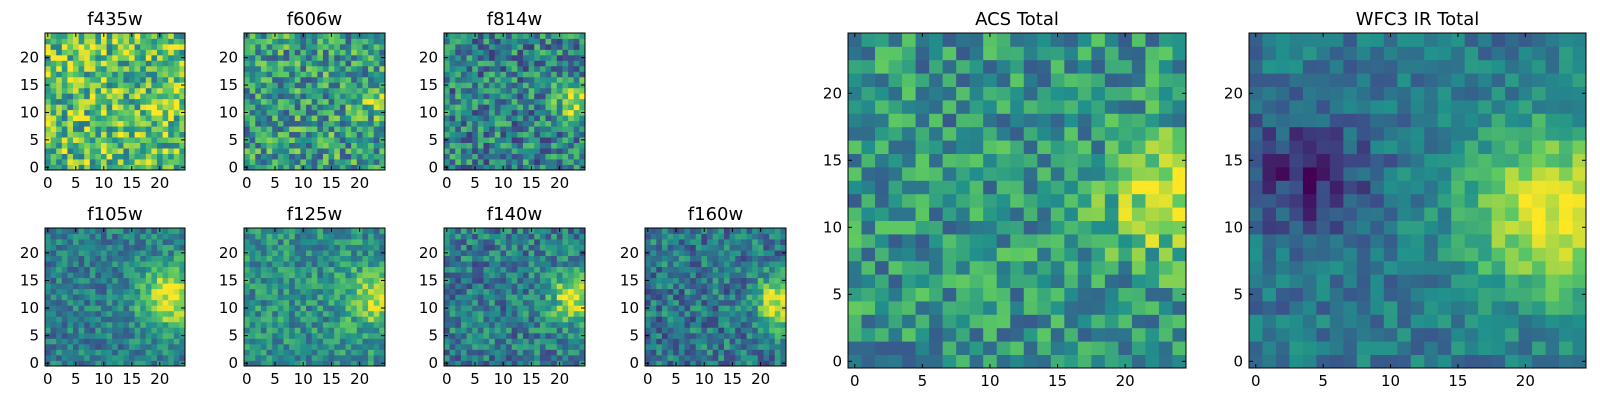 The image size is (1600, 400). What do you see at coordinates (114, 214) in the screenshot?
I see `panel-title: f105w` at bounding box center [114, 214].